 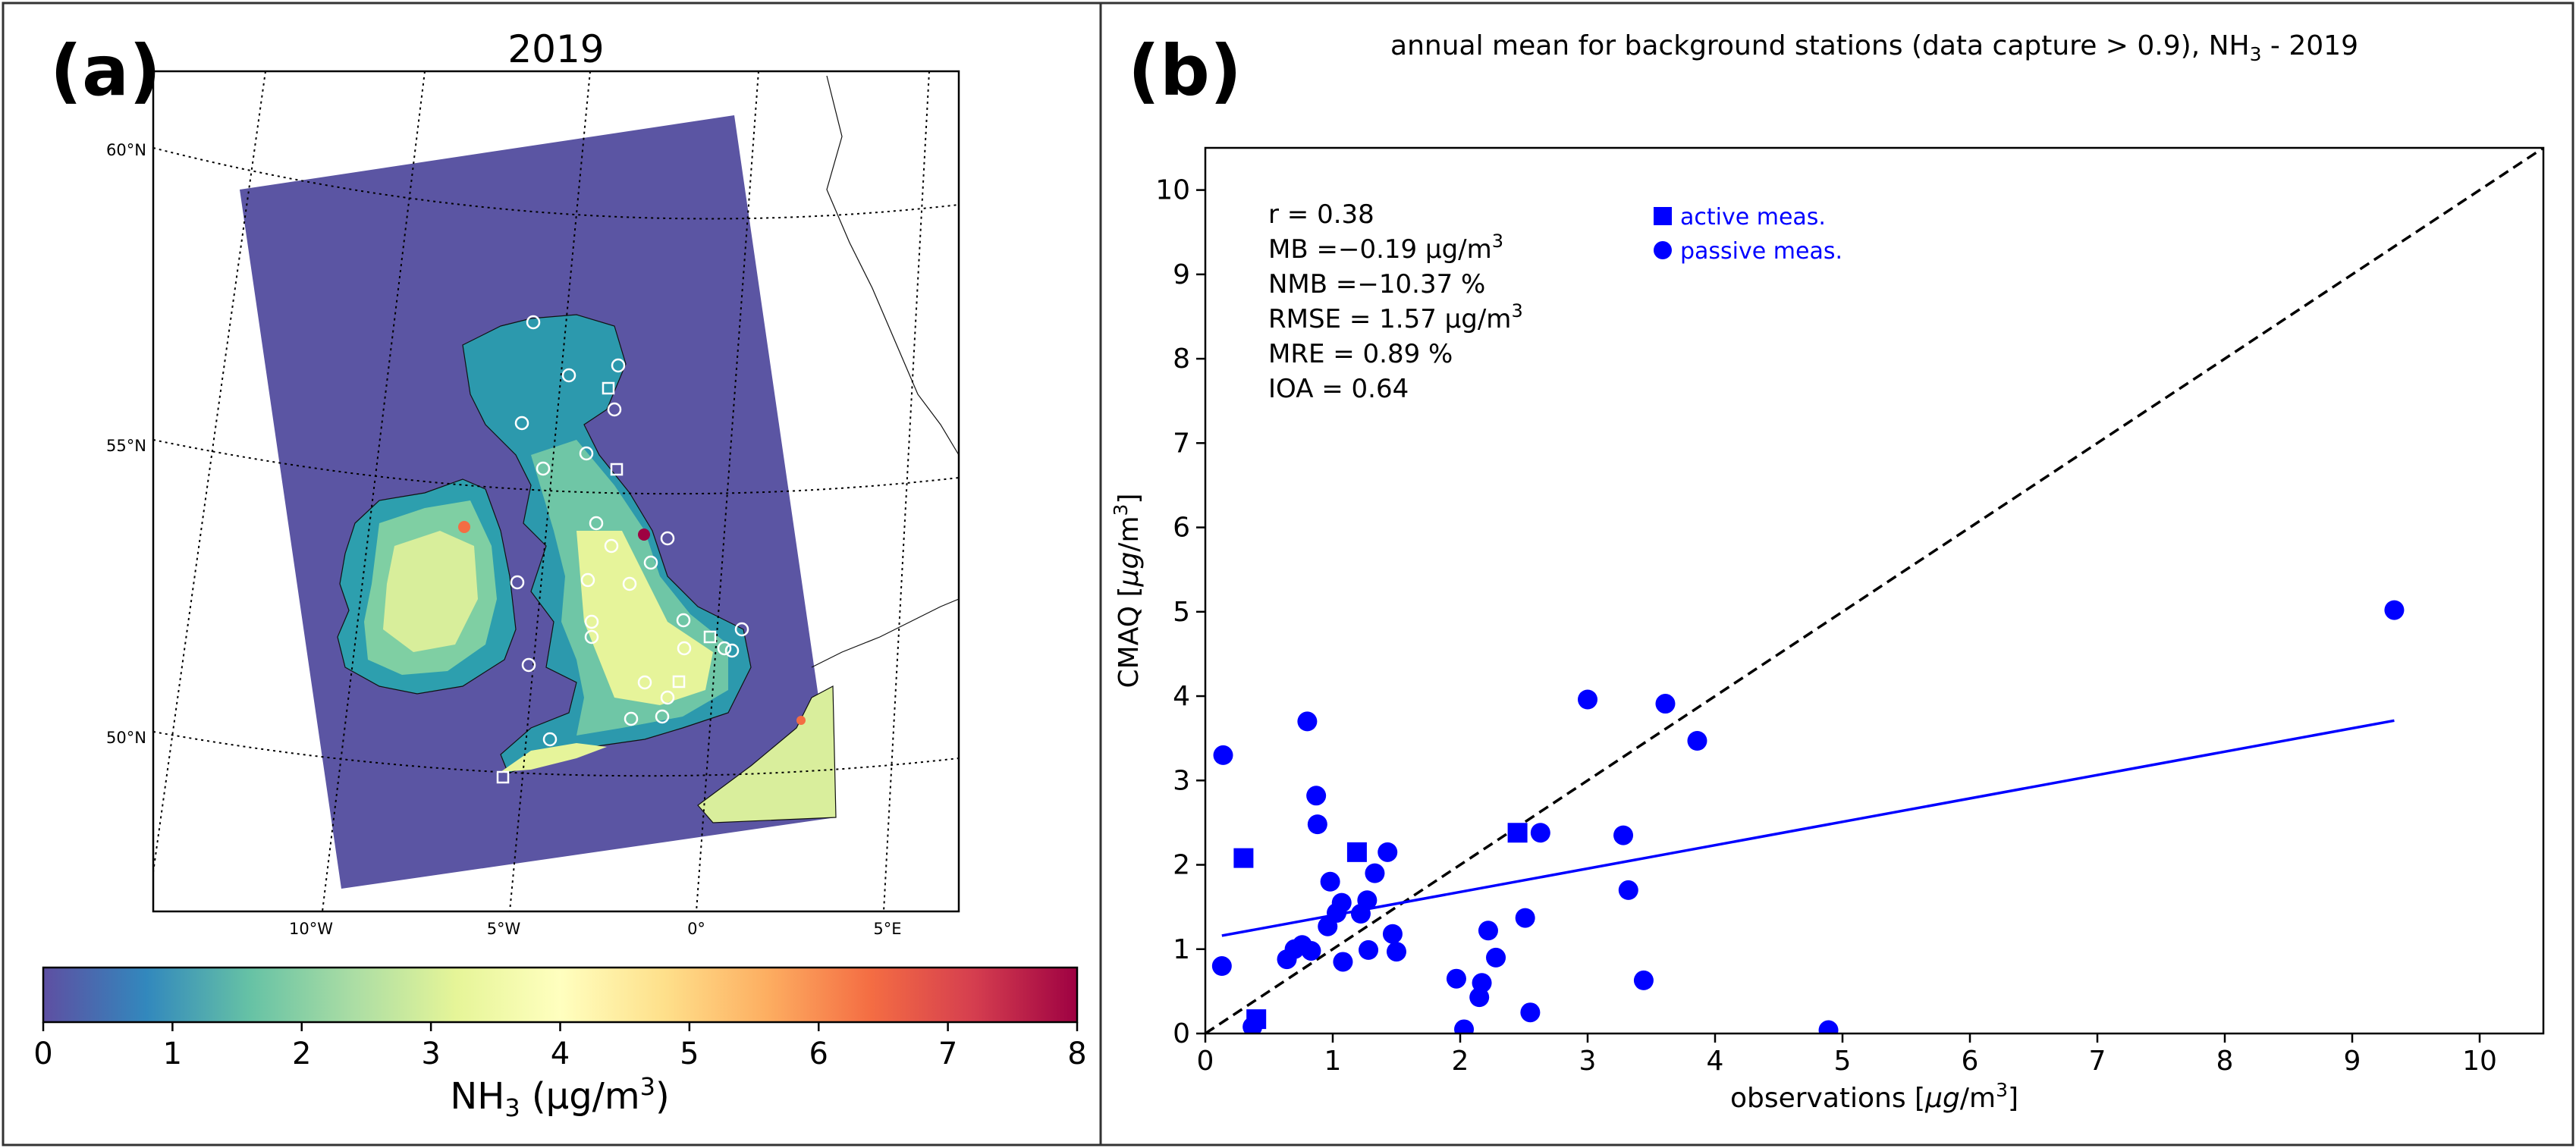 What do you see at coordinates (1385, 248) in the screenshot?
I see `stat-mb: MB =−0.19 μg/m3` at bounding box center [1385, 248].